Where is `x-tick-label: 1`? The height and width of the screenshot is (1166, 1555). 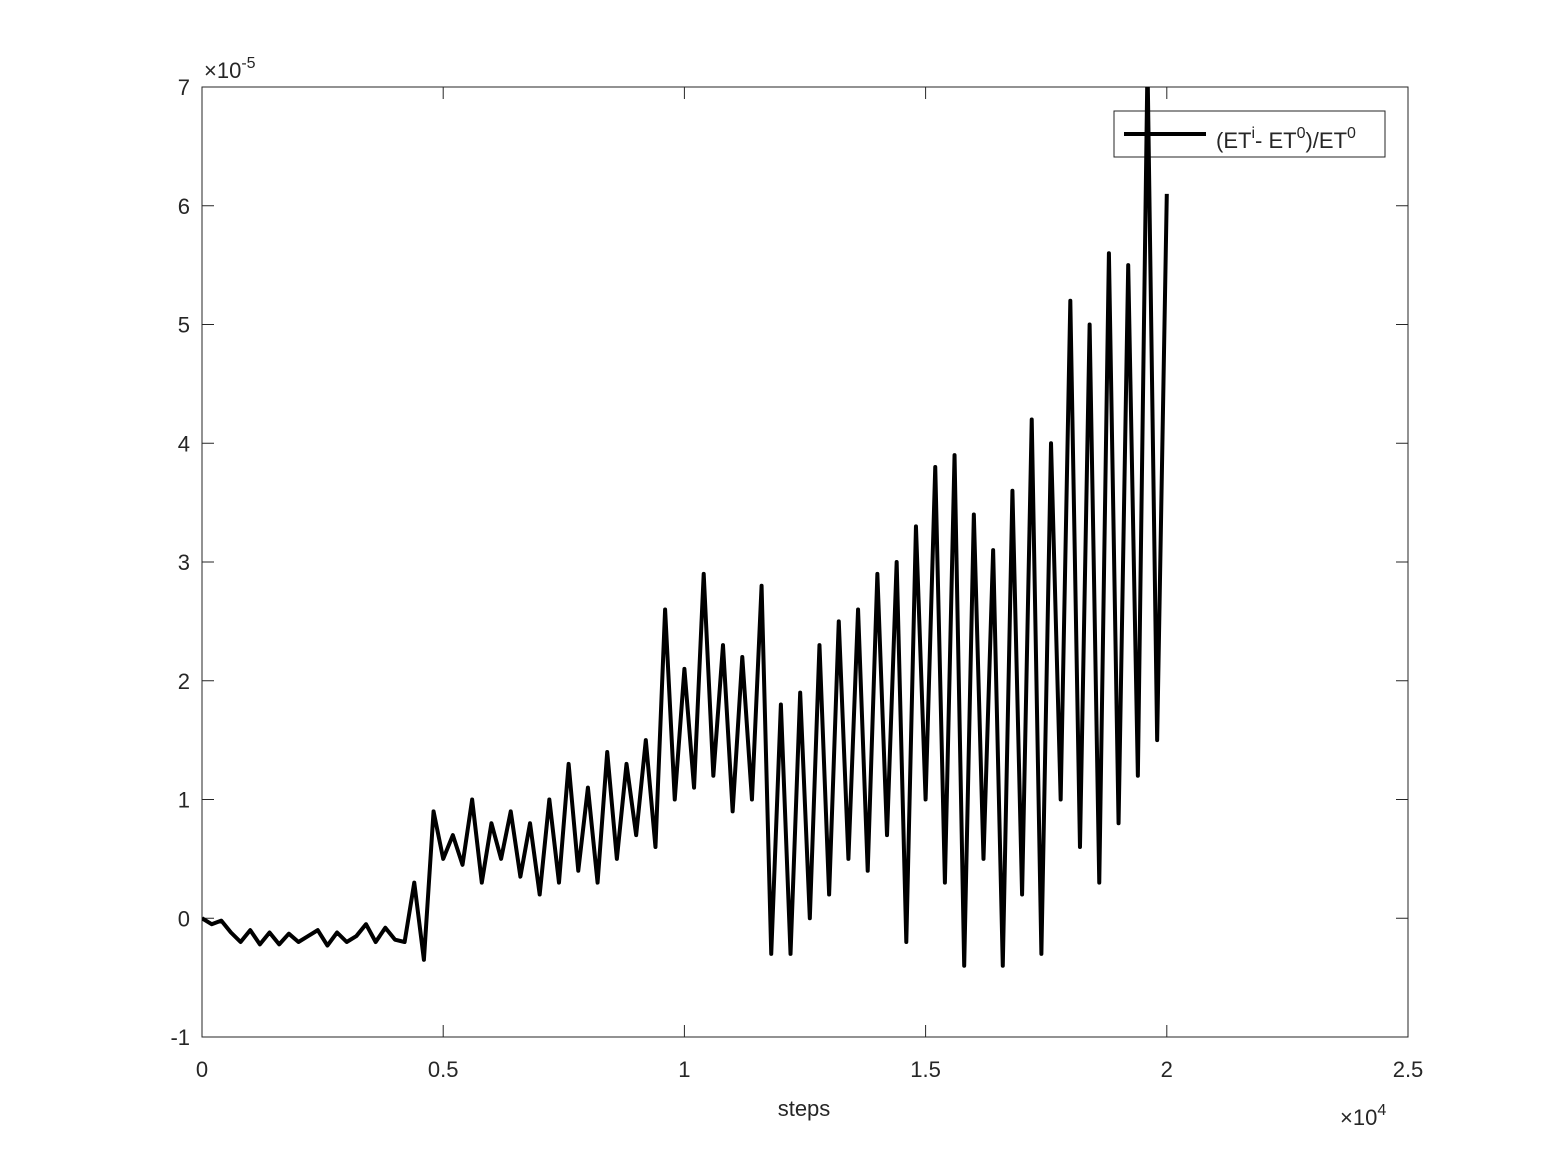
x-tick-label: 1 is located at coordinates (684, 1069).